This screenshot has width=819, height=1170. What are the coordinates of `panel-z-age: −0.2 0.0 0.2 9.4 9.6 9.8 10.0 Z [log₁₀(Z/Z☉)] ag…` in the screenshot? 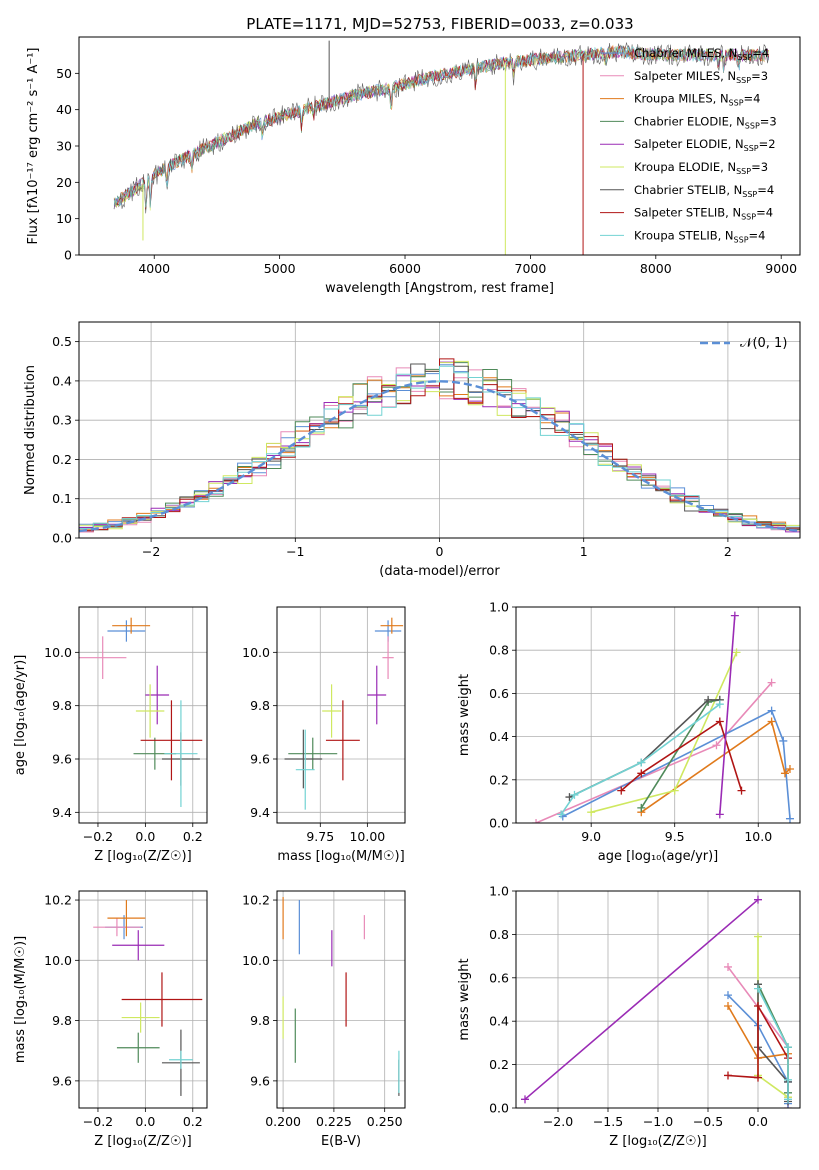 It's located at (110, 735).